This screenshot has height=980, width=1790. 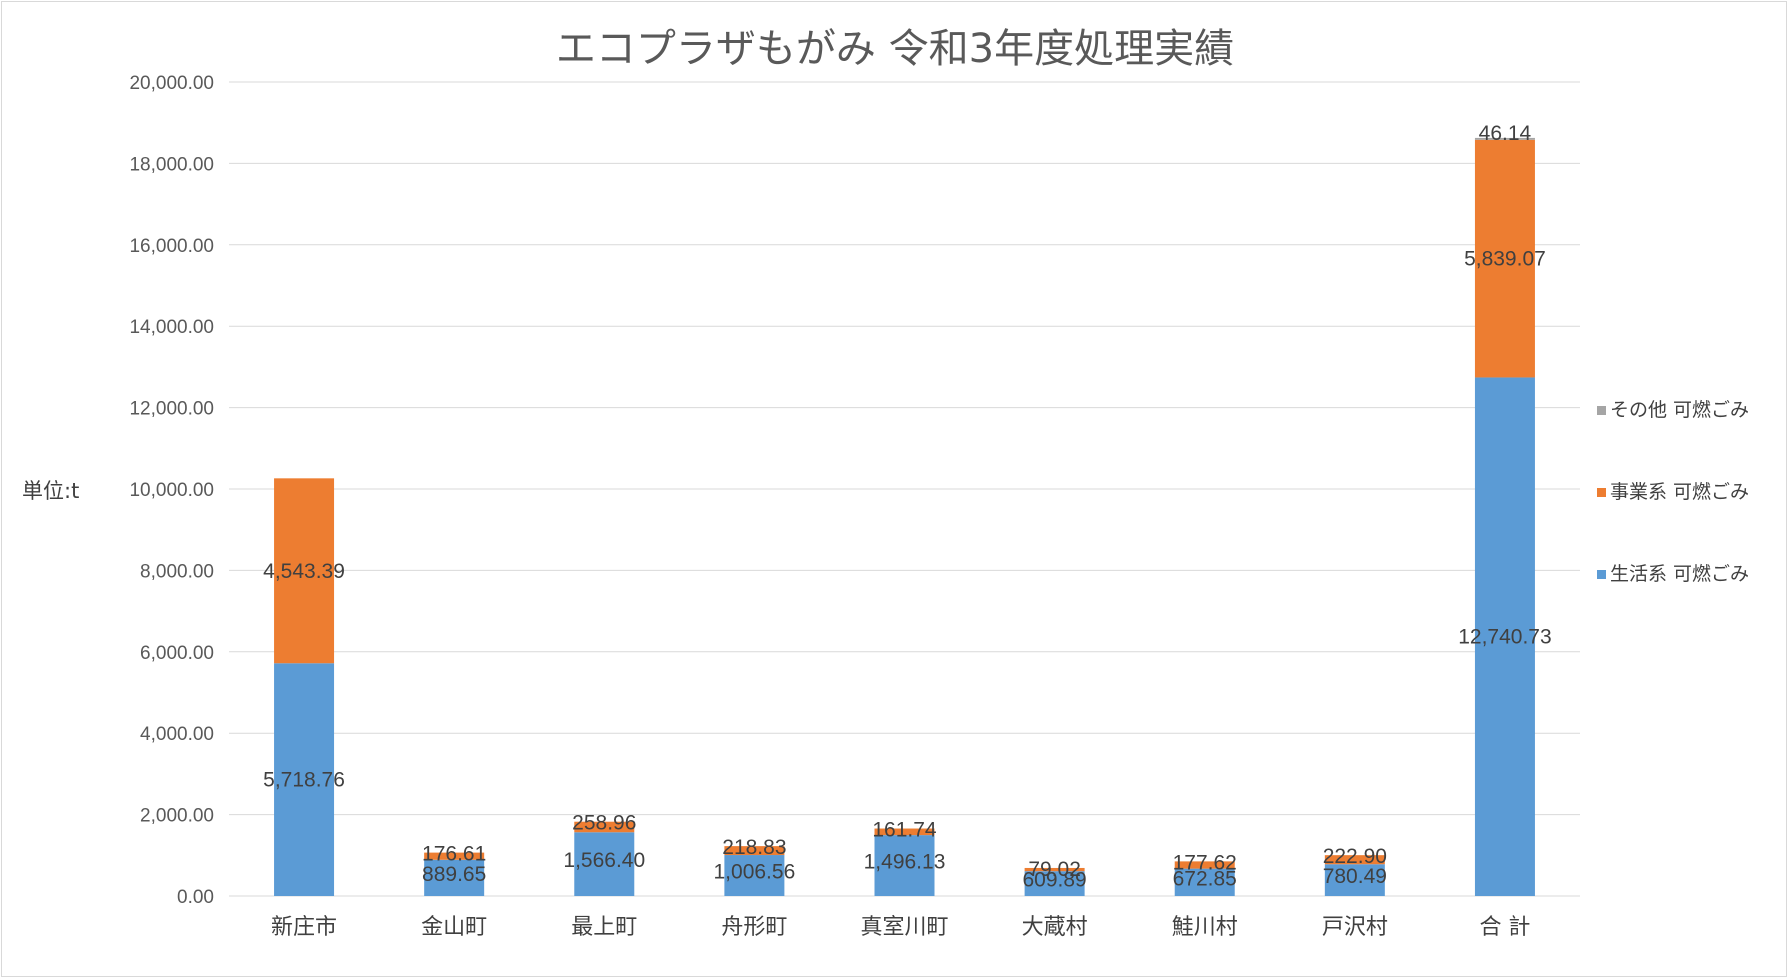 I want to click on data-label: 5,718.76, so click(x=304, y=780).